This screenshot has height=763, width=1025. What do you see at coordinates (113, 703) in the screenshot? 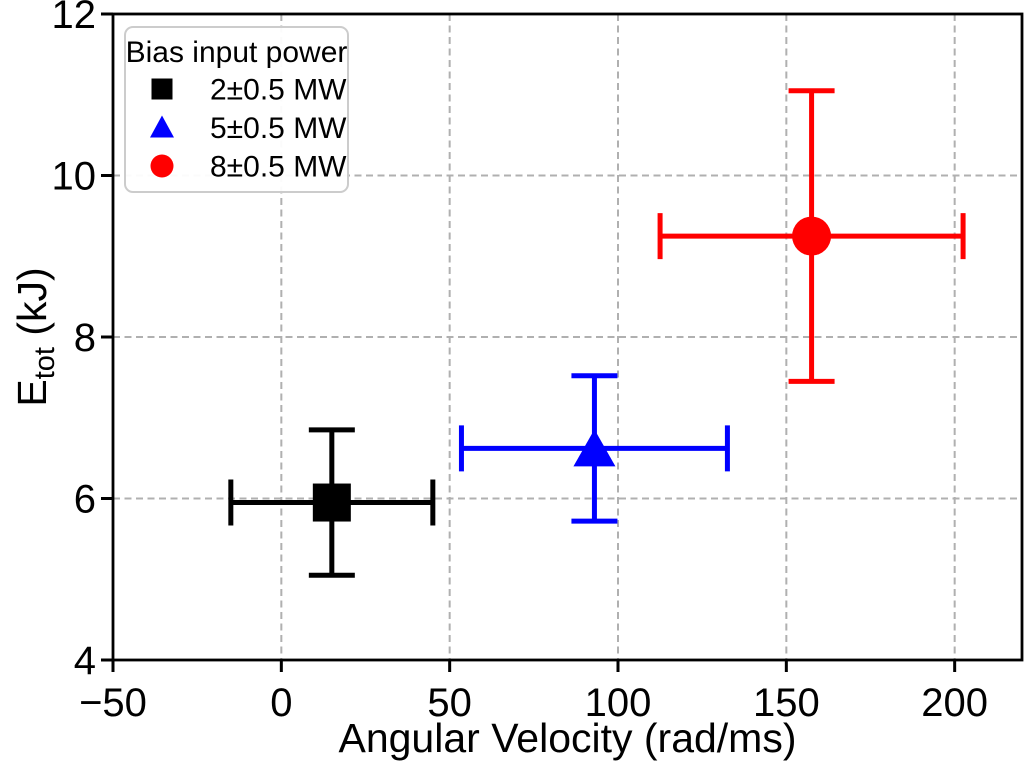
I see `x-tick-label: −50` at bounding box center [113, 703].